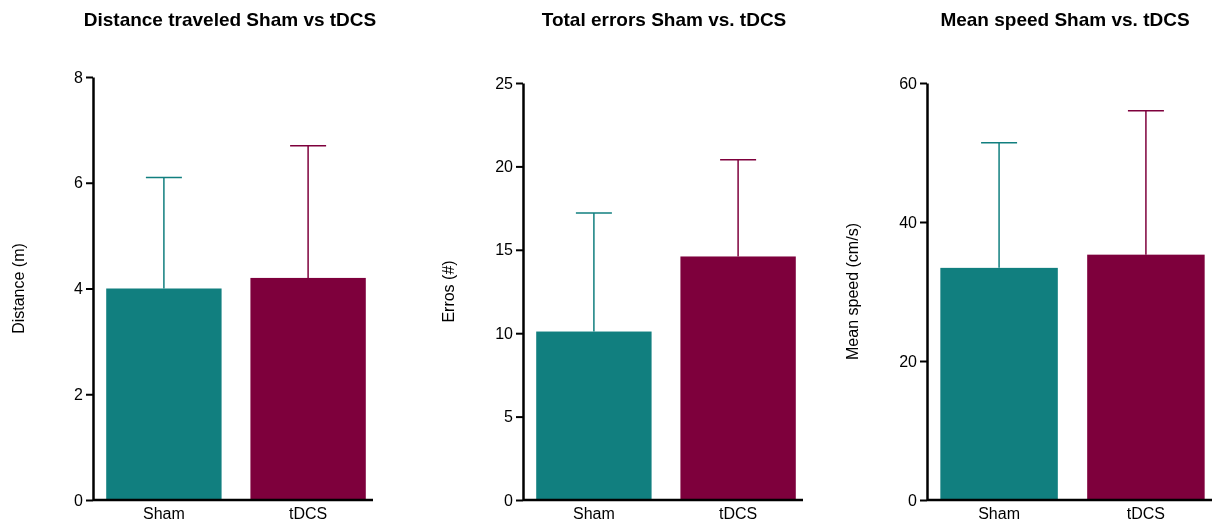 Image resolution: width=1231 pixels, height=531 pixels. What do you see at coordinates (504, 333) in the screenshot?
I see `y-tick-label: 10` at bounding box center [504, 333].